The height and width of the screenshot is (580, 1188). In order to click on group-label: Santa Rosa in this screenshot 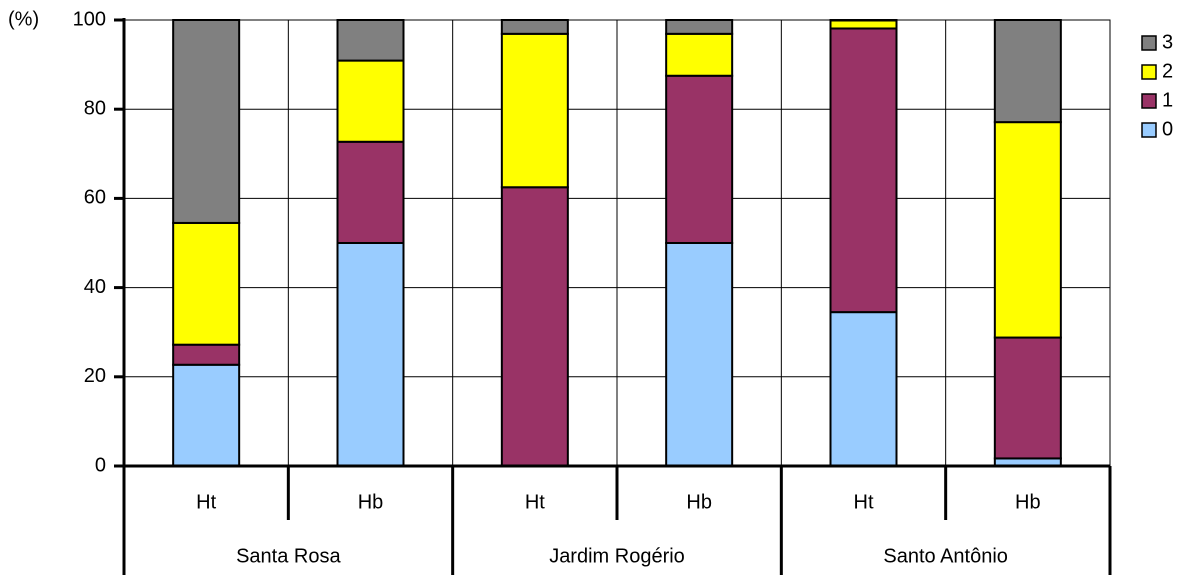, I will do `click(288, 556)`.